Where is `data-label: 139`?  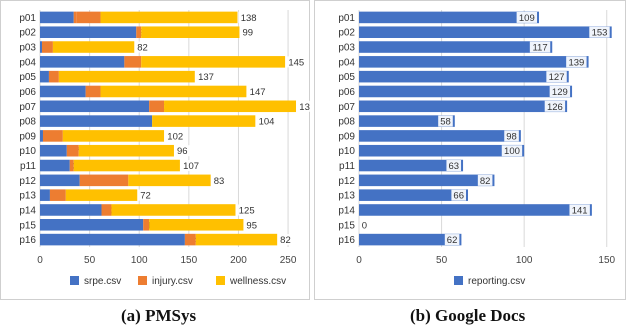
data-label: 139 is located at coordinates (576, 62).